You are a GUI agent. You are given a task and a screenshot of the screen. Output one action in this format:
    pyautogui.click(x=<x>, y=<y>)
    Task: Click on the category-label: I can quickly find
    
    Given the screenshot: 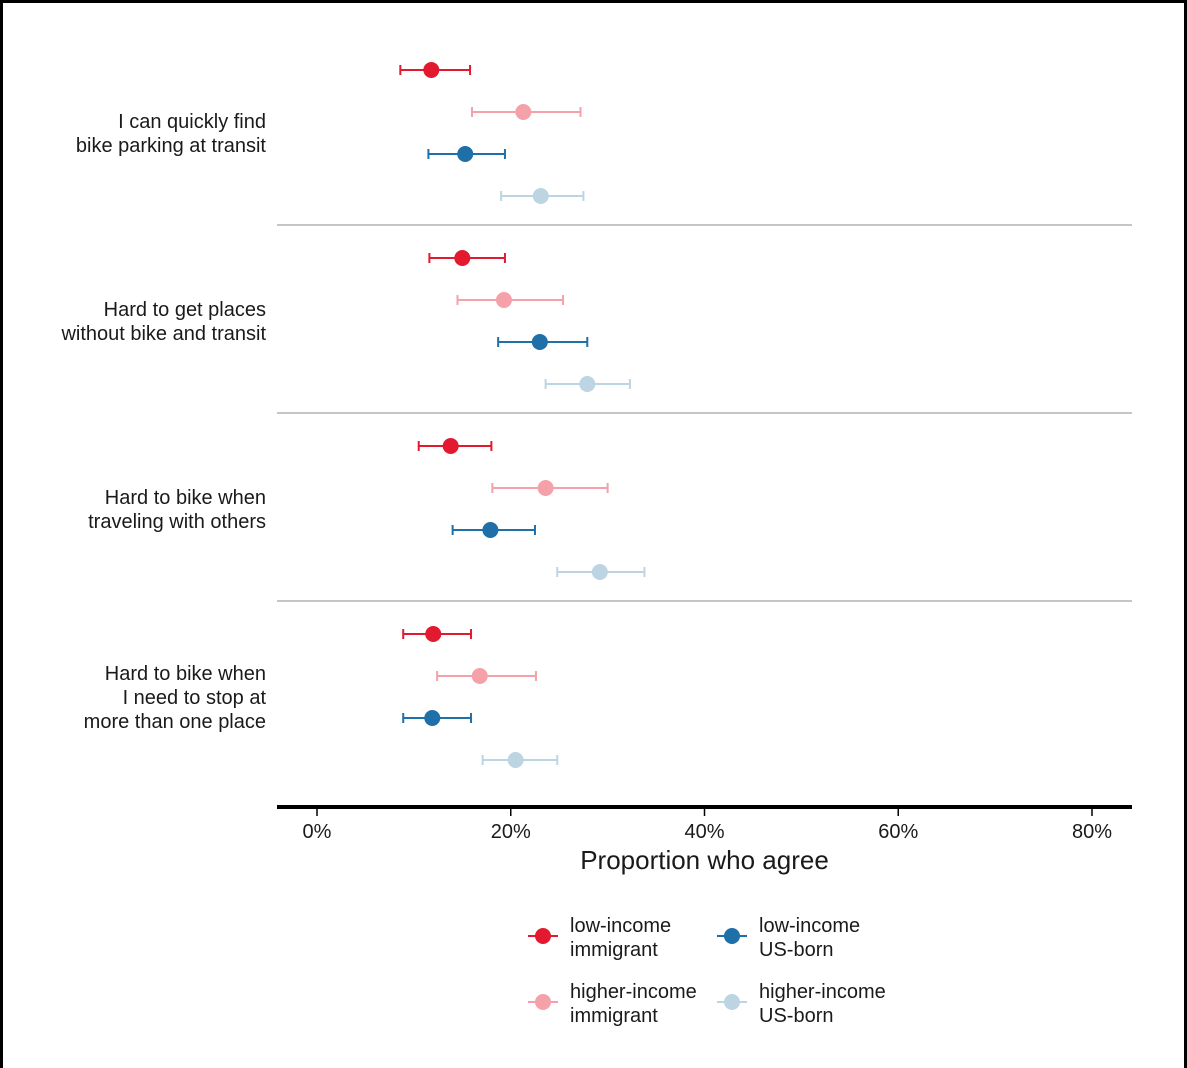 What is the action you would take?
    pyautogui.click(x=192, y=122)
    